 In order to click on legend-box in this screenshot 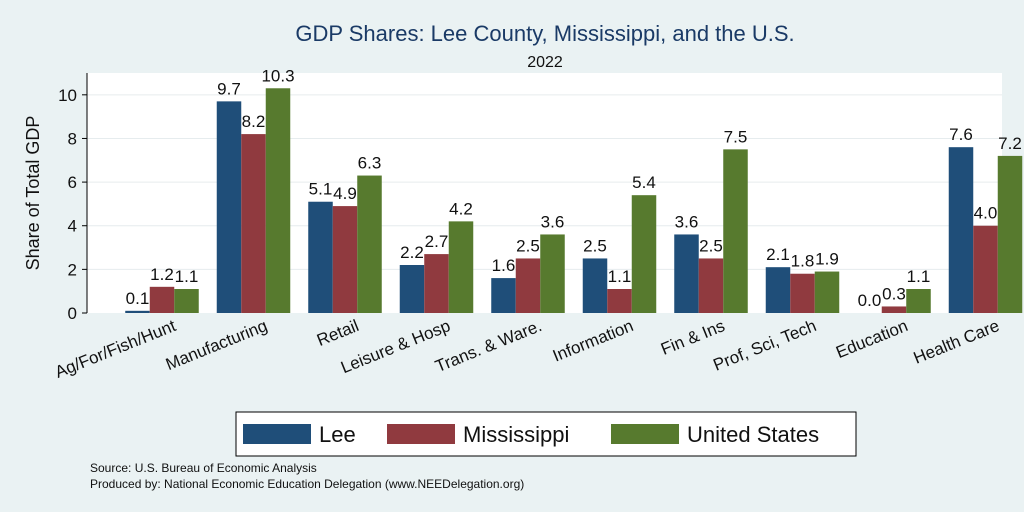, I will do `click(546, 434)`.